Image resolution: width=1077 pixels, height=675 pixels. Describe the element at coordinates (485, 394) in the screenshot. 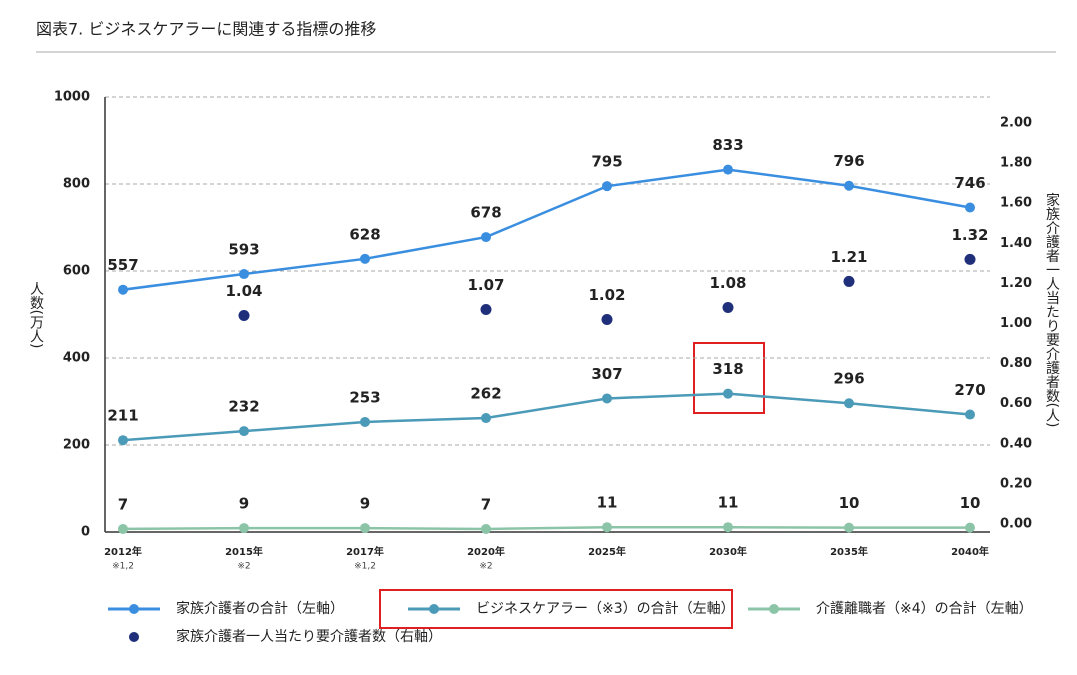

I see `data-label: 262` at that location.